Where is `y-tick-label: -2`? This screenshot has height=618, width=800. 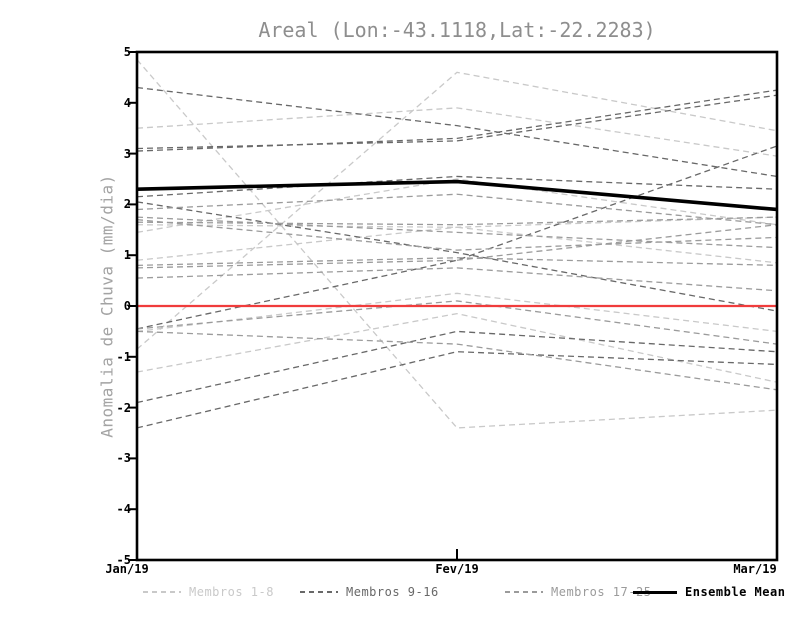
y-tick-label: -2 is located at coordinates (123, 407).